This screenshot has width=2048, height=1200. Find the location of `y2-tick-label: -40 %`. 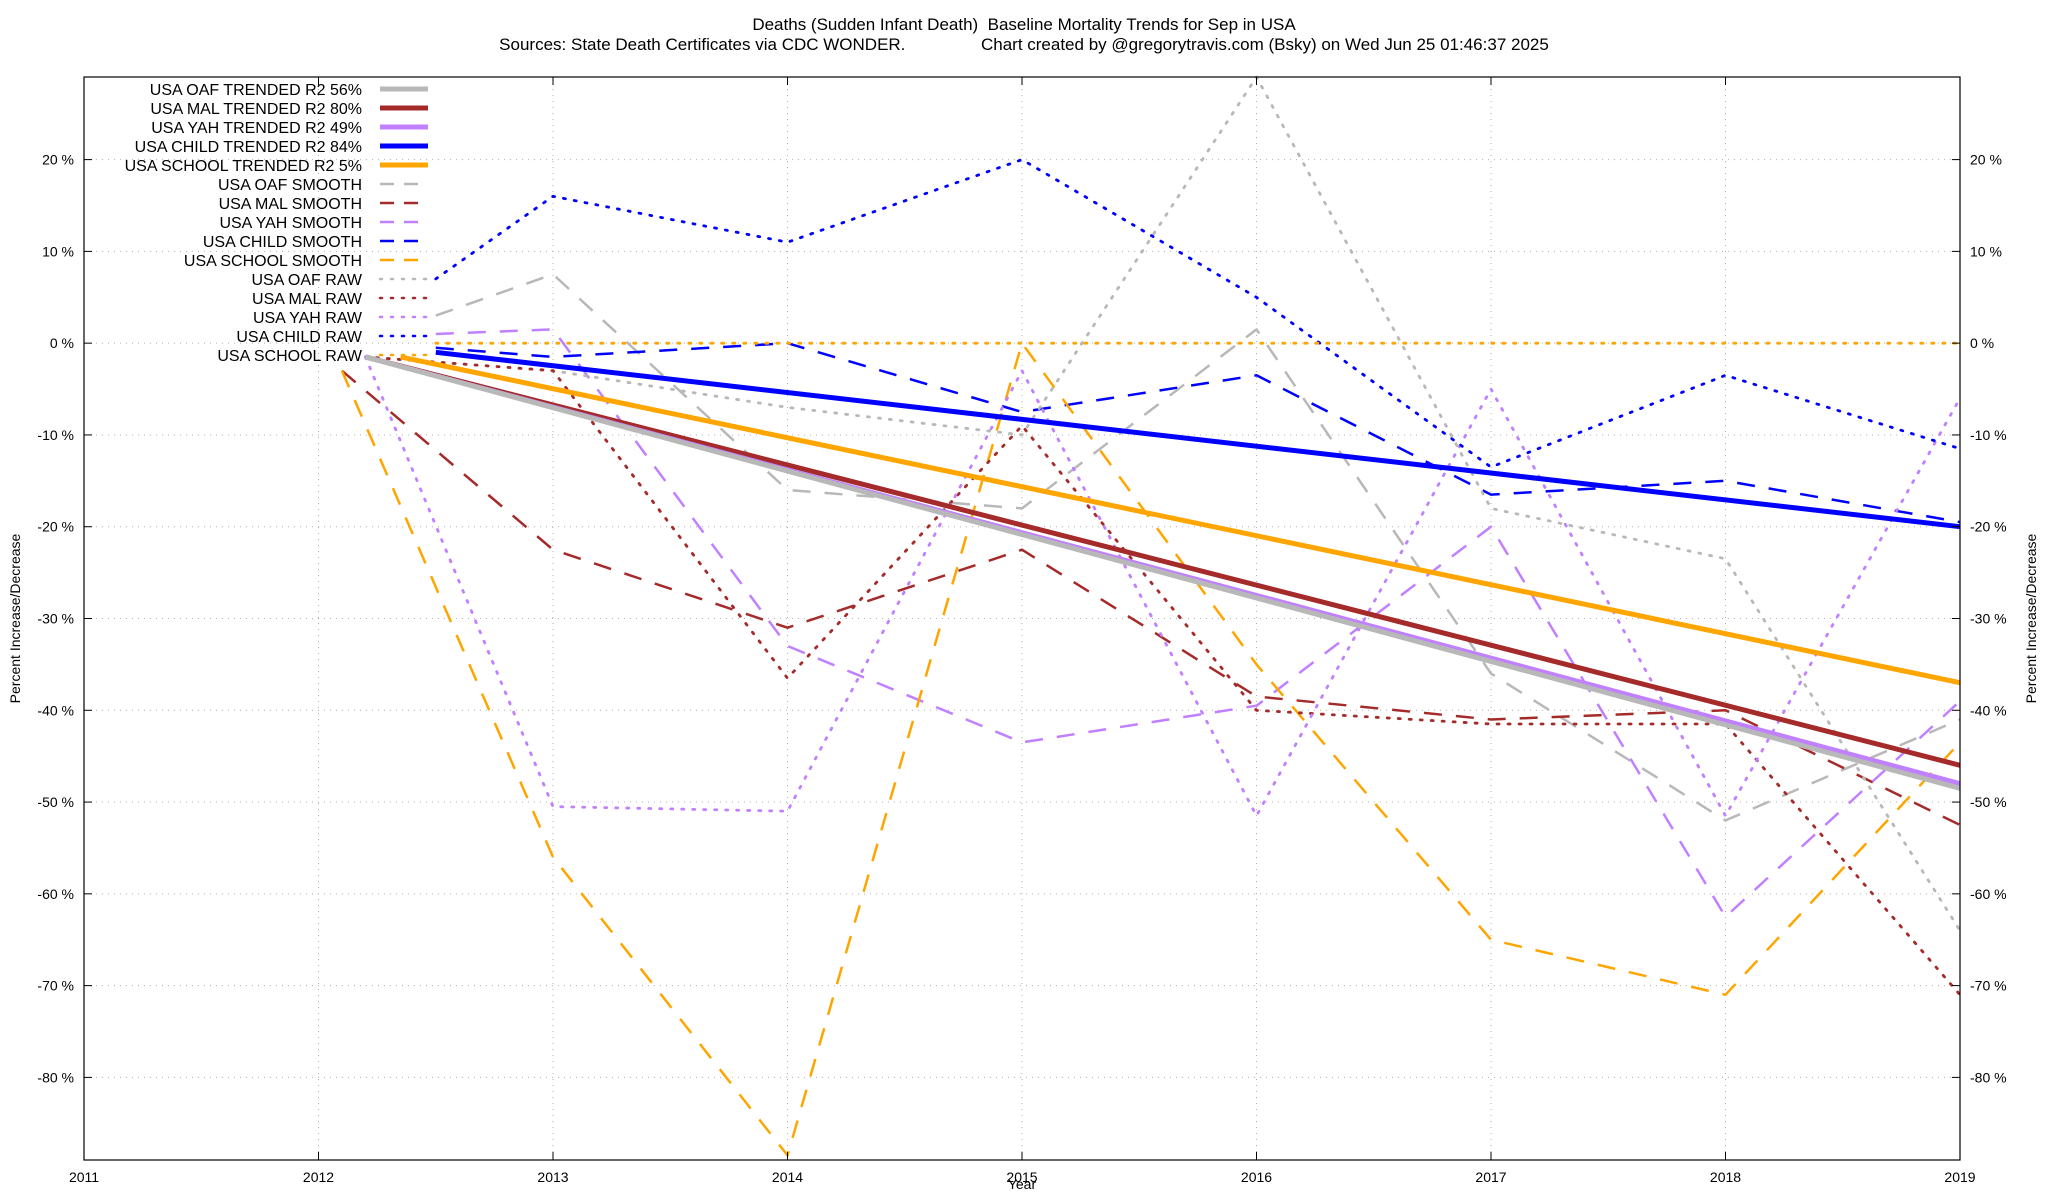

y2-tick-label: -40 % is located at coordinates (1988, 710).